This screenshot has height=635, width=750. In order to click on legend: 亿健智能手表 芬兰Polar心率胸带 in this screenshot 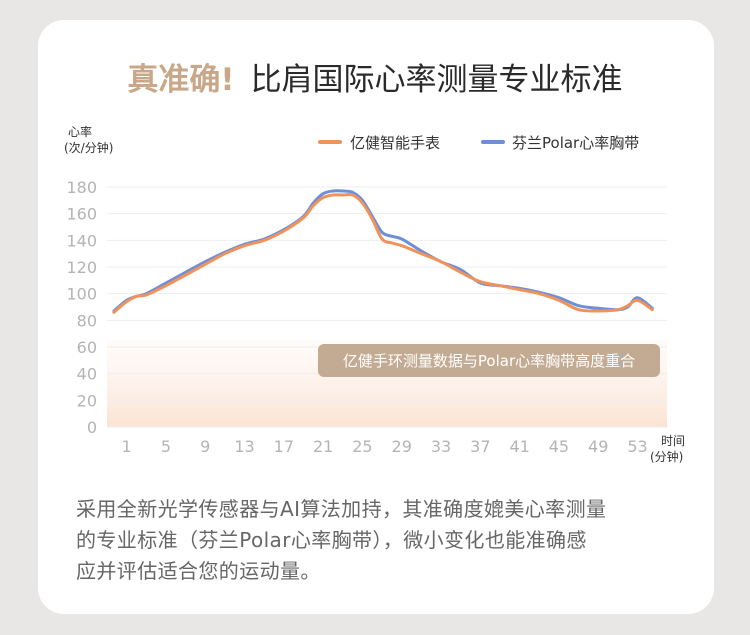, I will do `click(478, 143)`.